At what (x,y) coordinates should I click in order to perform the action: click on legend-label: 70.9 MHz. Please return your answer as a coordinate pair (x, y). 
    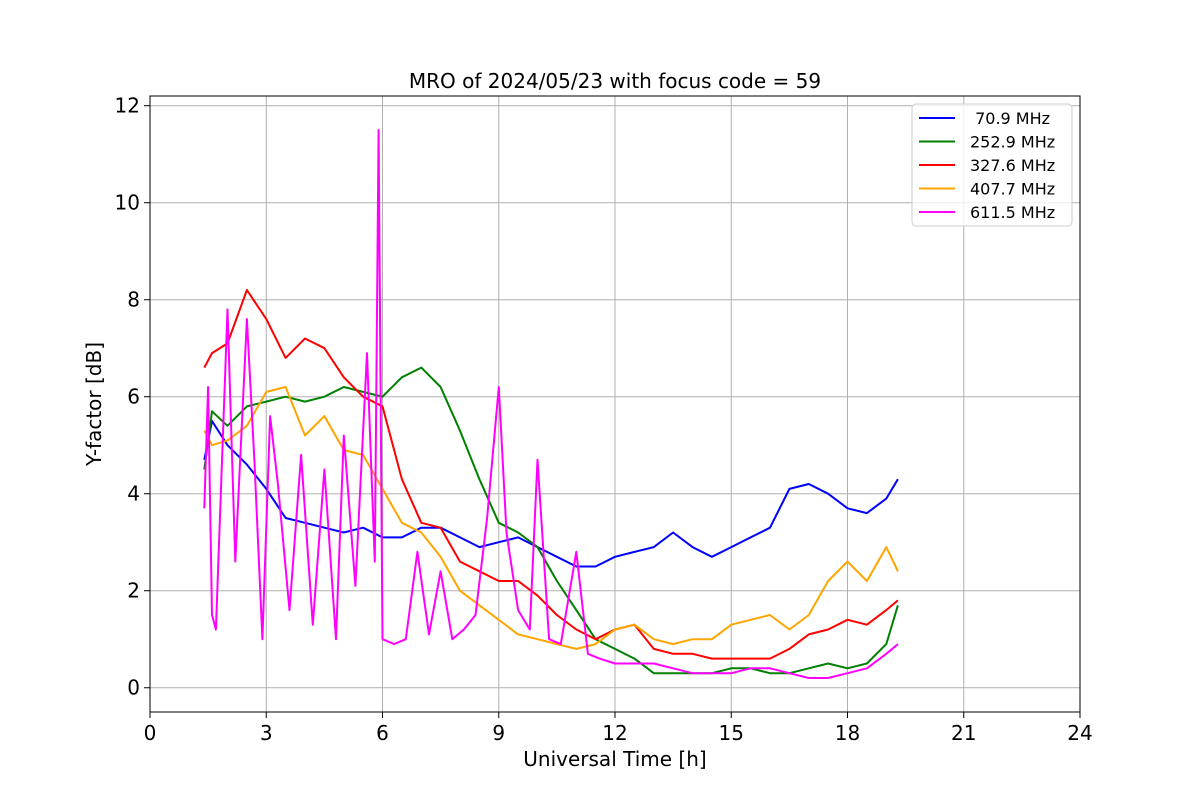
    Looking at the image, I should click on (1010, 118).